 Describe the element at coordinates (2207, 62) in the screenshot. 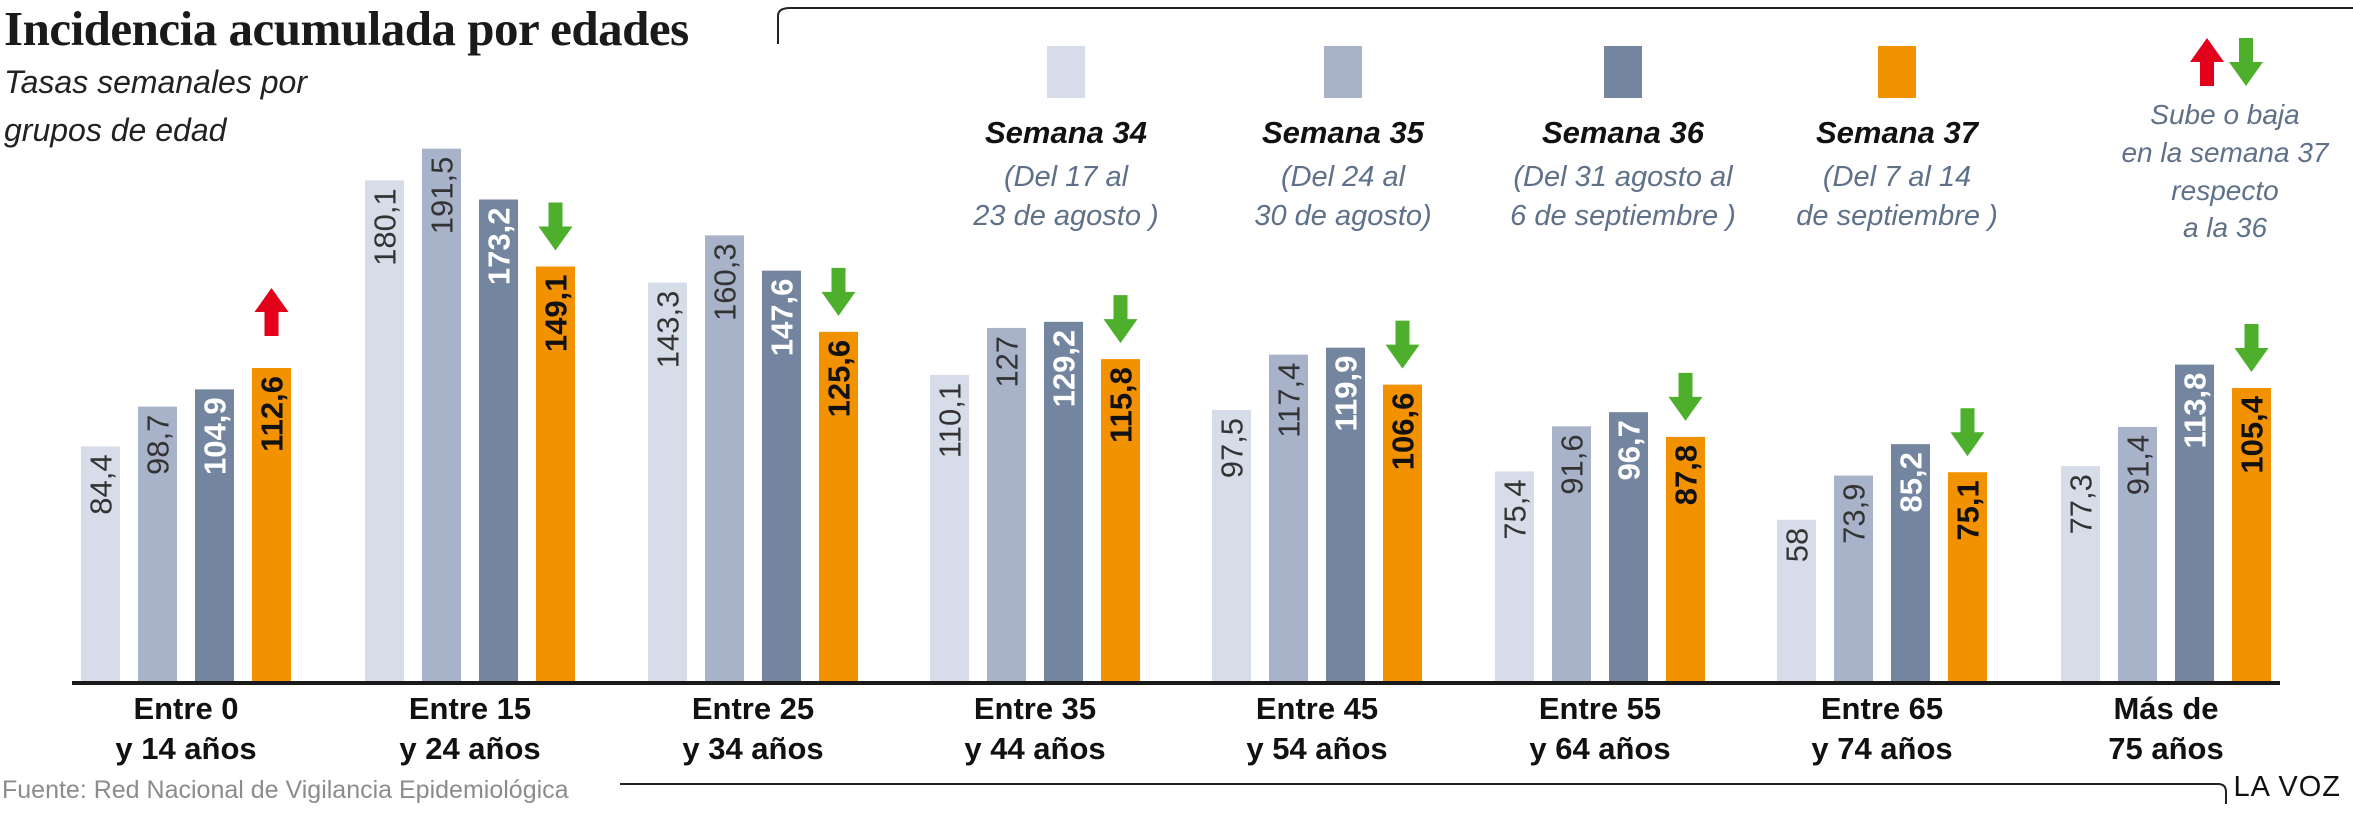

I see `legend-up-arrow-icon` at that location.